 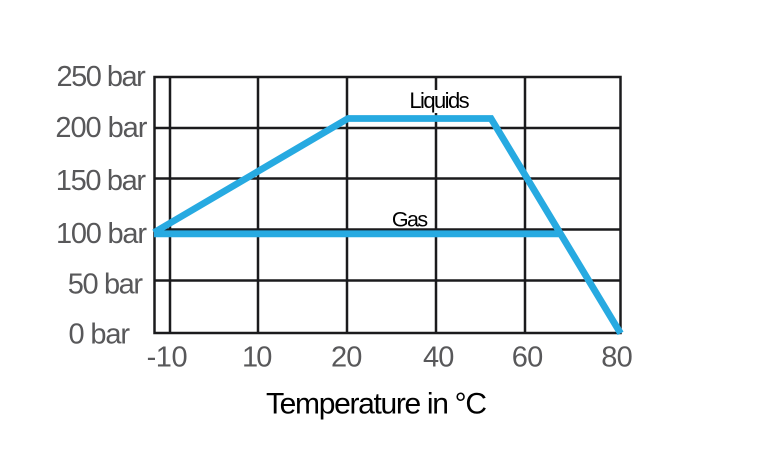 What do you see at coordinates (101, 234) in the screenshot?
I see `svg-text: 100 bar` at bounding box center [101, 234].